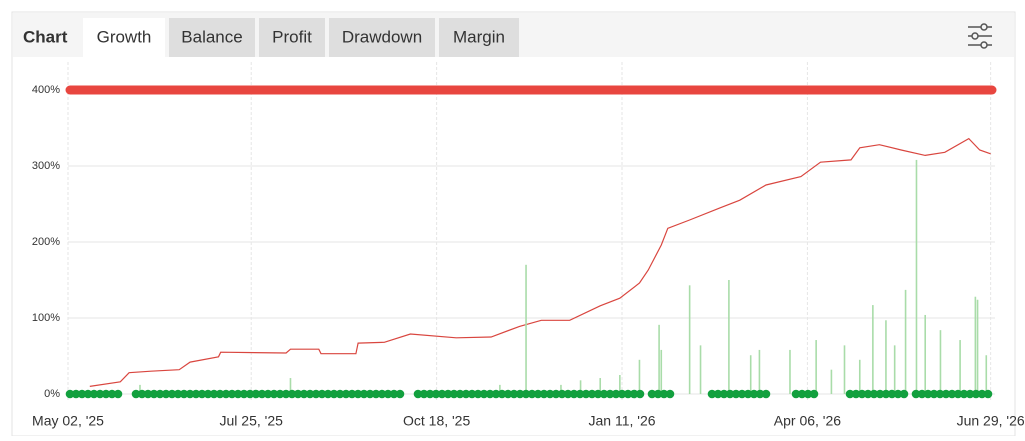  I want to click on tab-label: Balance, so click(211, 36).